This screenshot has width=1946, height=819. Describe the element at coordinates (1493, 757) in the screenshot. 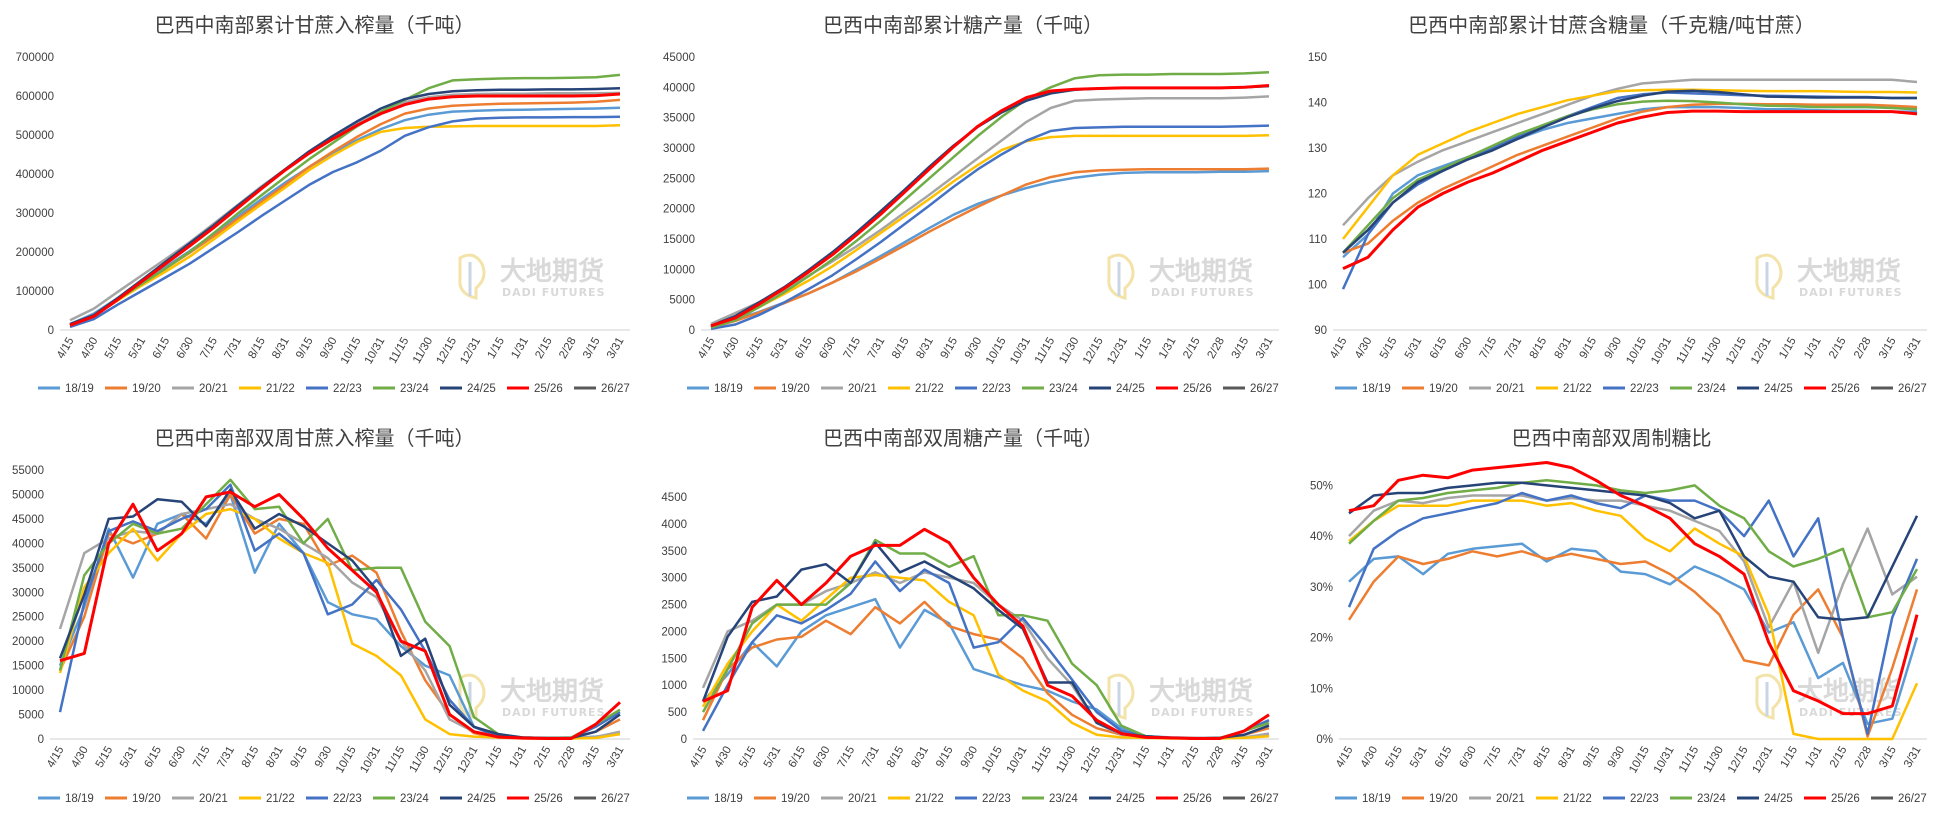

I see `x-tick-label: 7/15` at that location.